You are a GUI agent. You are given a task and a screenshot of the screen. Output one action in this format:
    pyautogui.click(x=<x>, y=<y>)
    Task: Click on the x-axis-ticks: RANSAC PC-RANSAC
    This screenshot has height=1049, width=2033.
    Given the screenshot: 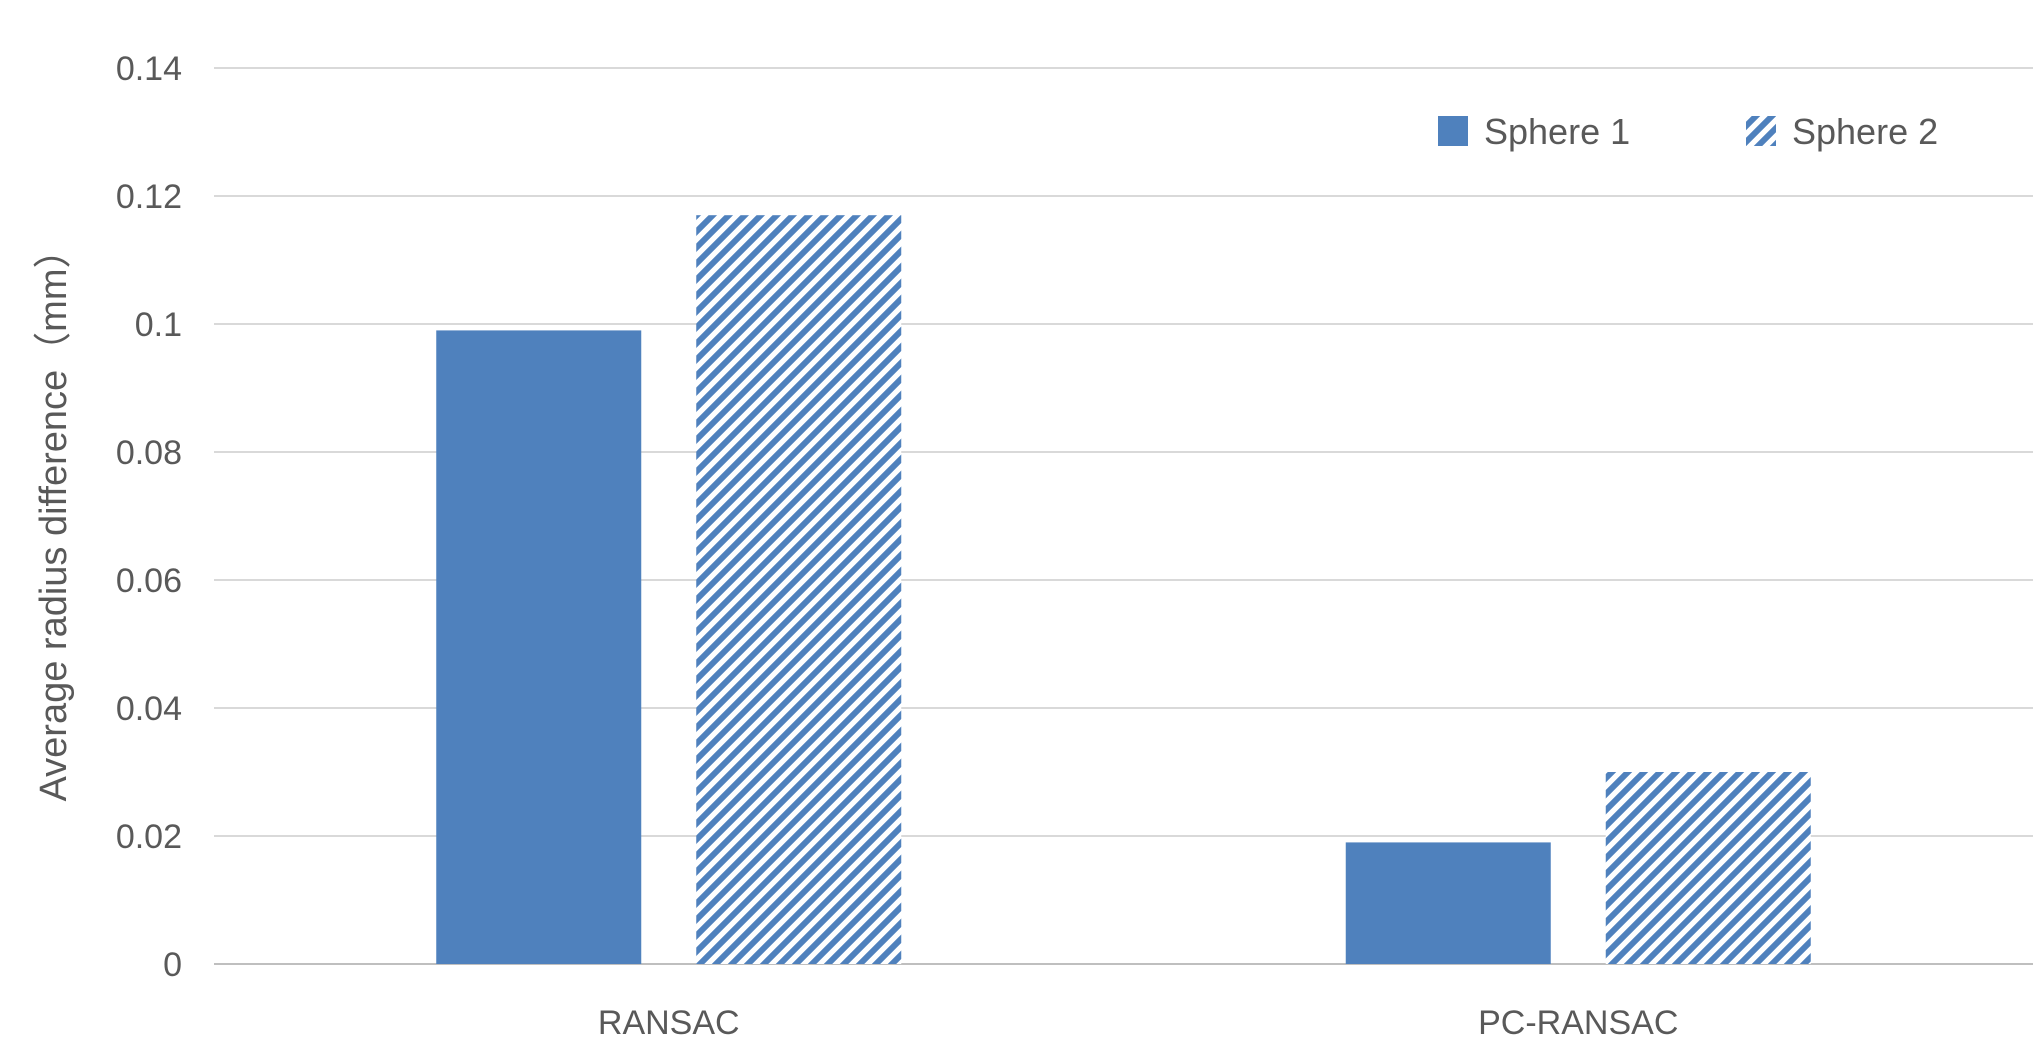 What is the action you would take?
    pyautogui.click(x=1138, y=1023)
    